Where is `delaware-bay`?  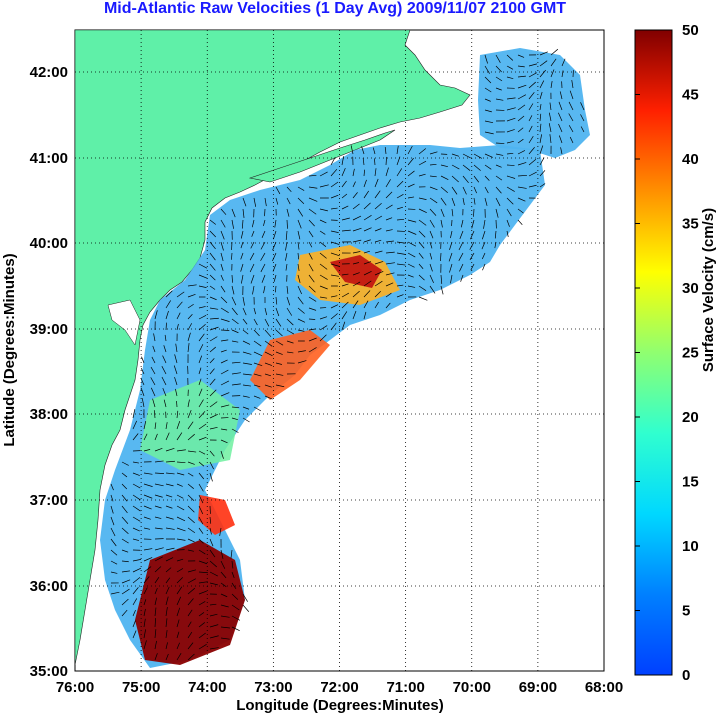
delaware-bay is located at coordinates (124, 322).